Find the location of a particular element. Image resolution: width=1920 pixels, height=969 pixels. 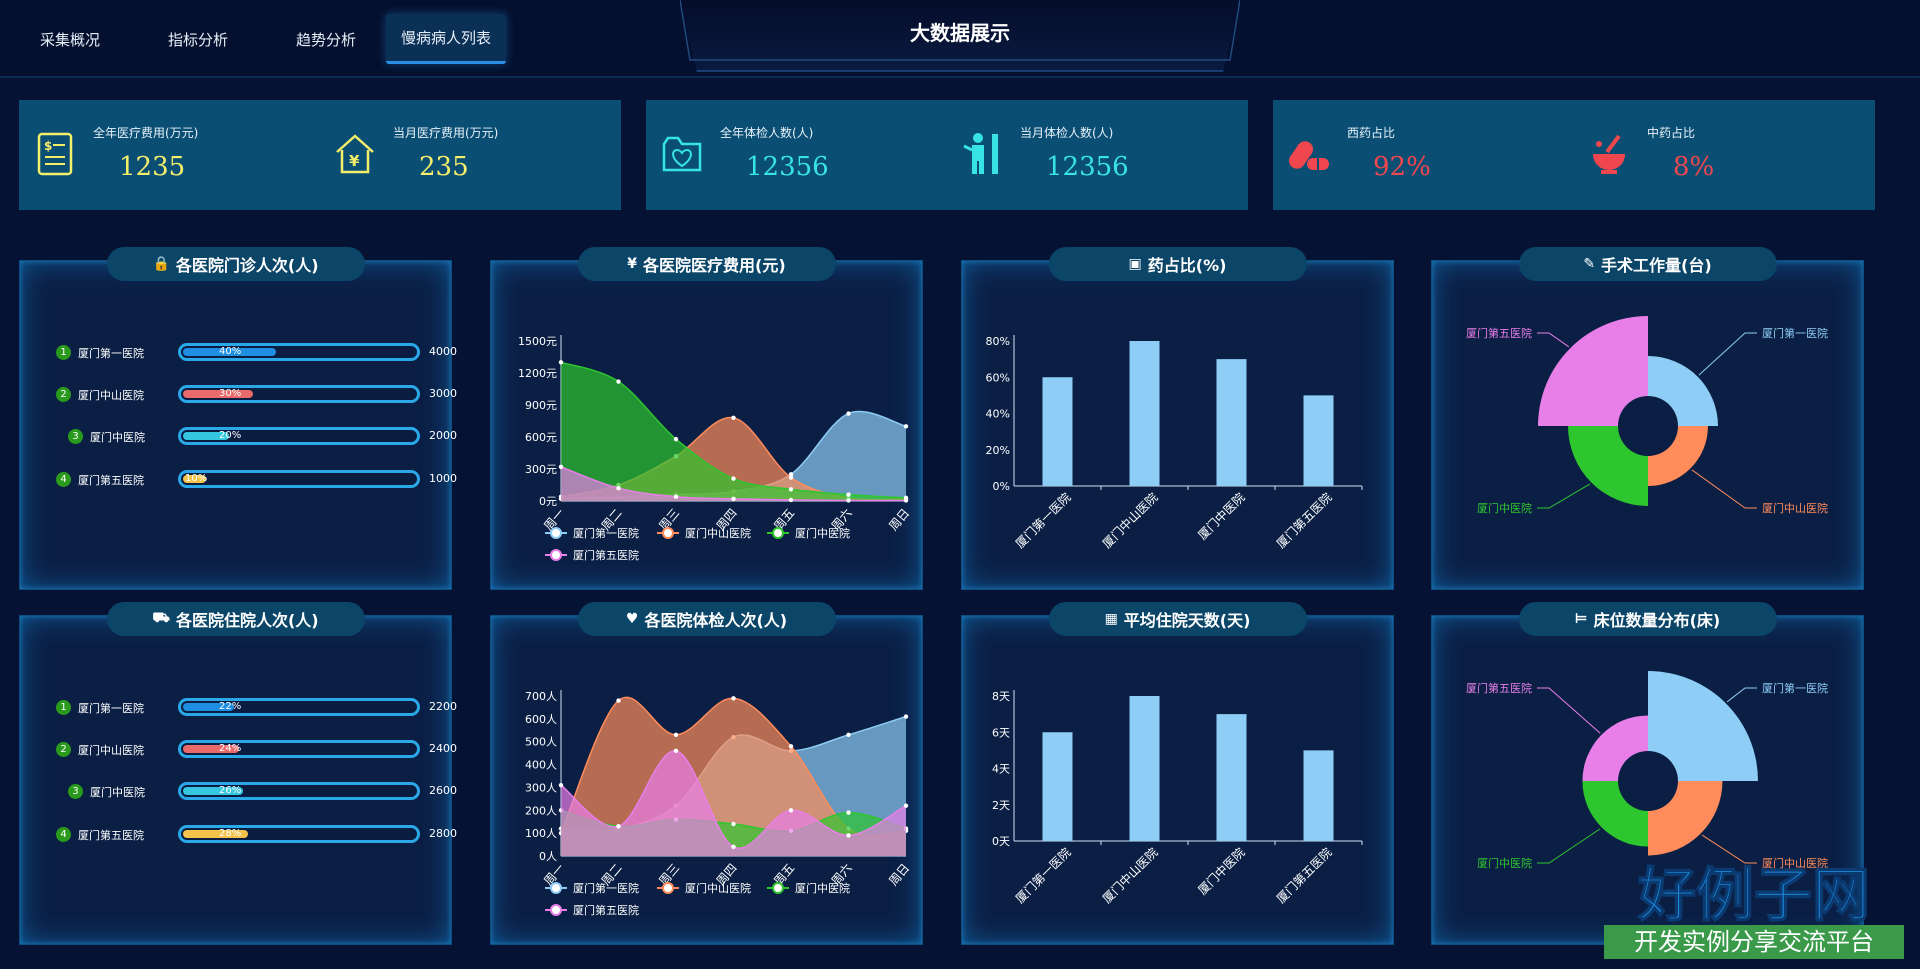

top-bar: 采集概况 指标分析 趋势分析 慢病病人列表 大数据展示 is located at coordinates (960, 39).